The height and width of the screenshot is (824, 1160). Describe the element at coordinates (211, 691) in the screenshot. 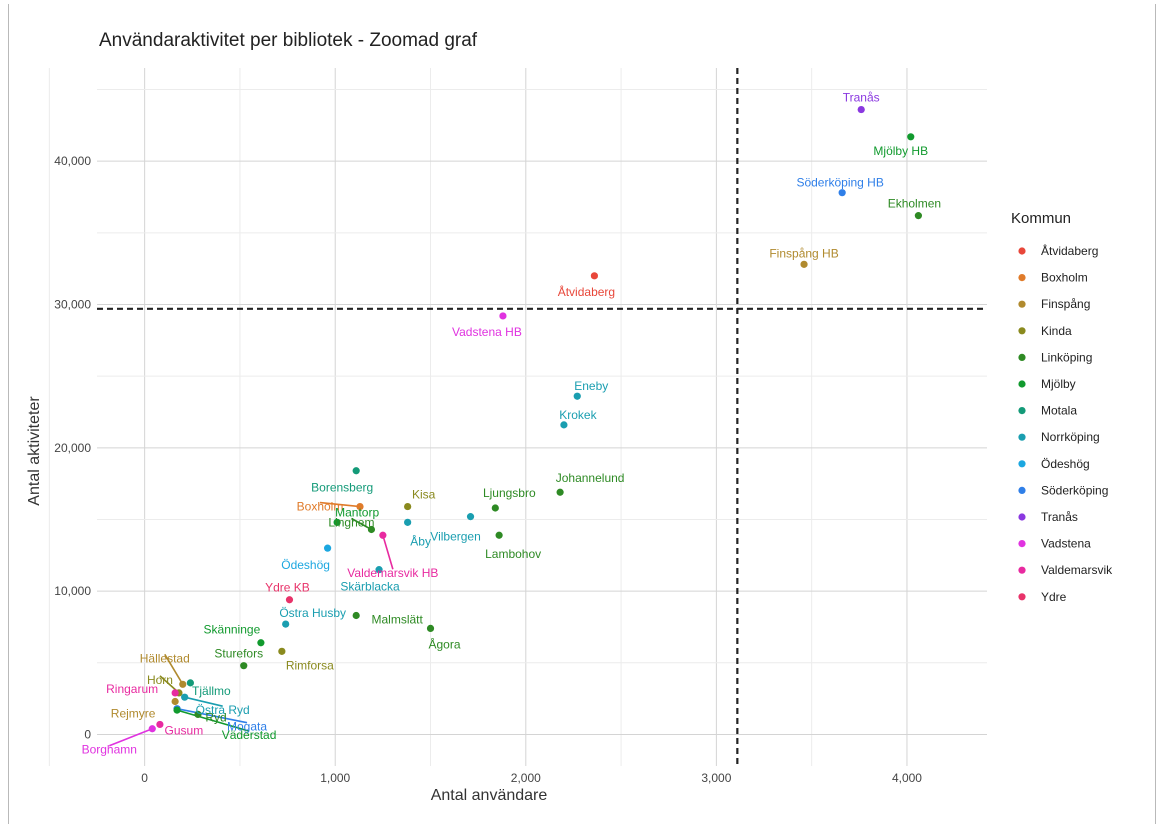

I see `point-label: Tjällmo` at that location.